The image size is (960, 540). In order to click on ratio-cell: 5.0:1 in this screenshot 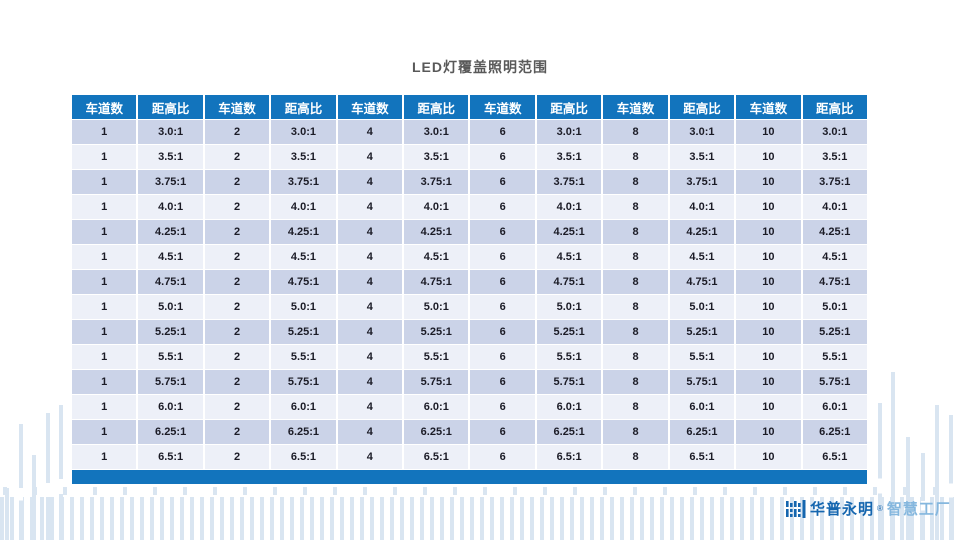, I will do `click(834, 307)`.